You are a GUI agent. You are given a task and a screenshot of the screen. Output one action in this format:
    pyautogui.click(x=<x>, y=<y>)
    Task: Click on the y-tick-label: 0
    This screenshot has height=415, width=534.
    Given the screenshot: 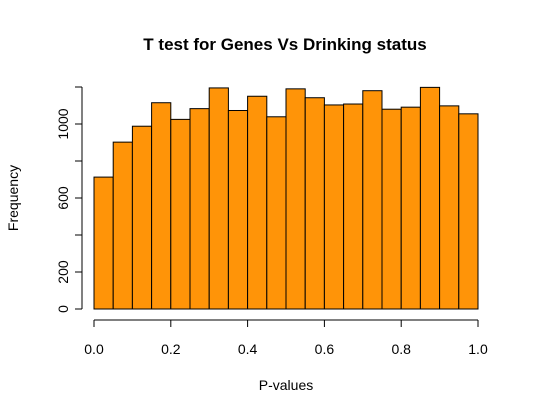 What is the action you would take?
    pyautogui.click(x=63, y=309)
    